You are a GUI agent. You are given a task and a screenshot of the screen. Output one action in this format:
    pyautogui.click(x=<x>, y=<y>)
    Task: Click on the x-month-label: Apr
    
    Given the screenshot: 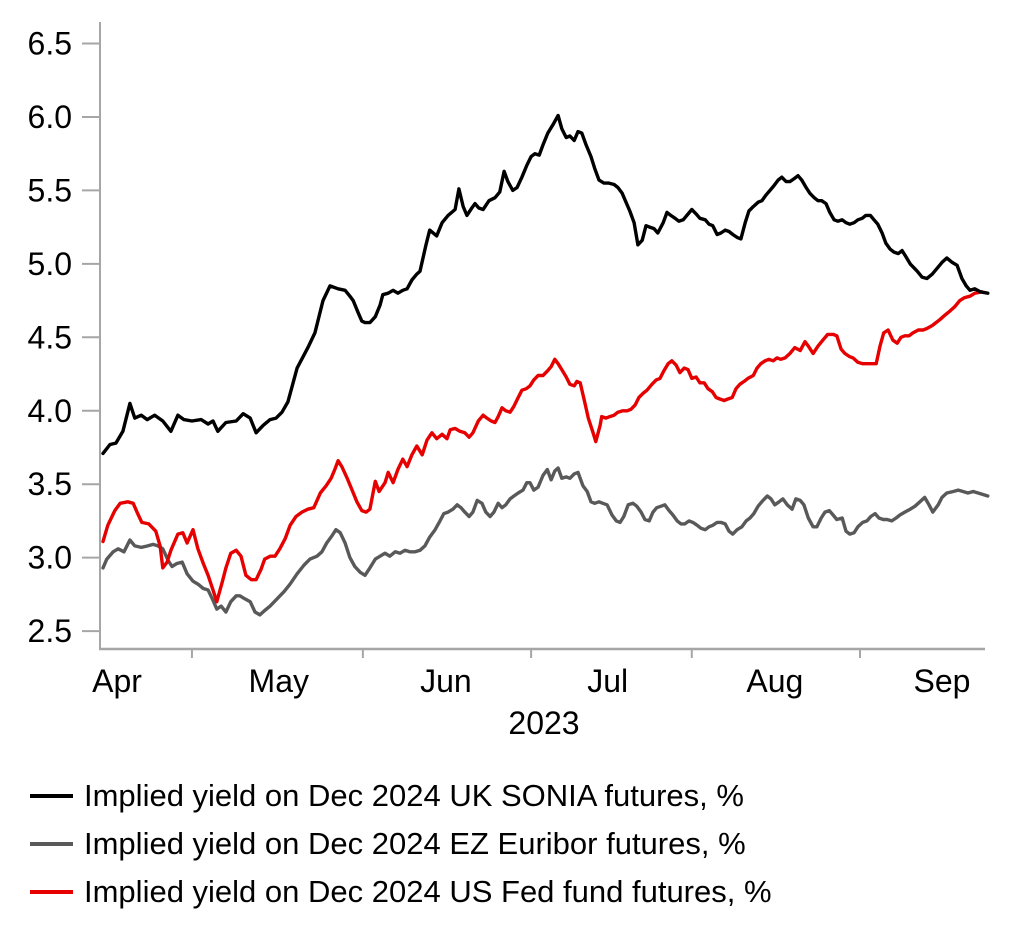 What is the action you would take?
    pyautogui.click(x=117, y=681)
    